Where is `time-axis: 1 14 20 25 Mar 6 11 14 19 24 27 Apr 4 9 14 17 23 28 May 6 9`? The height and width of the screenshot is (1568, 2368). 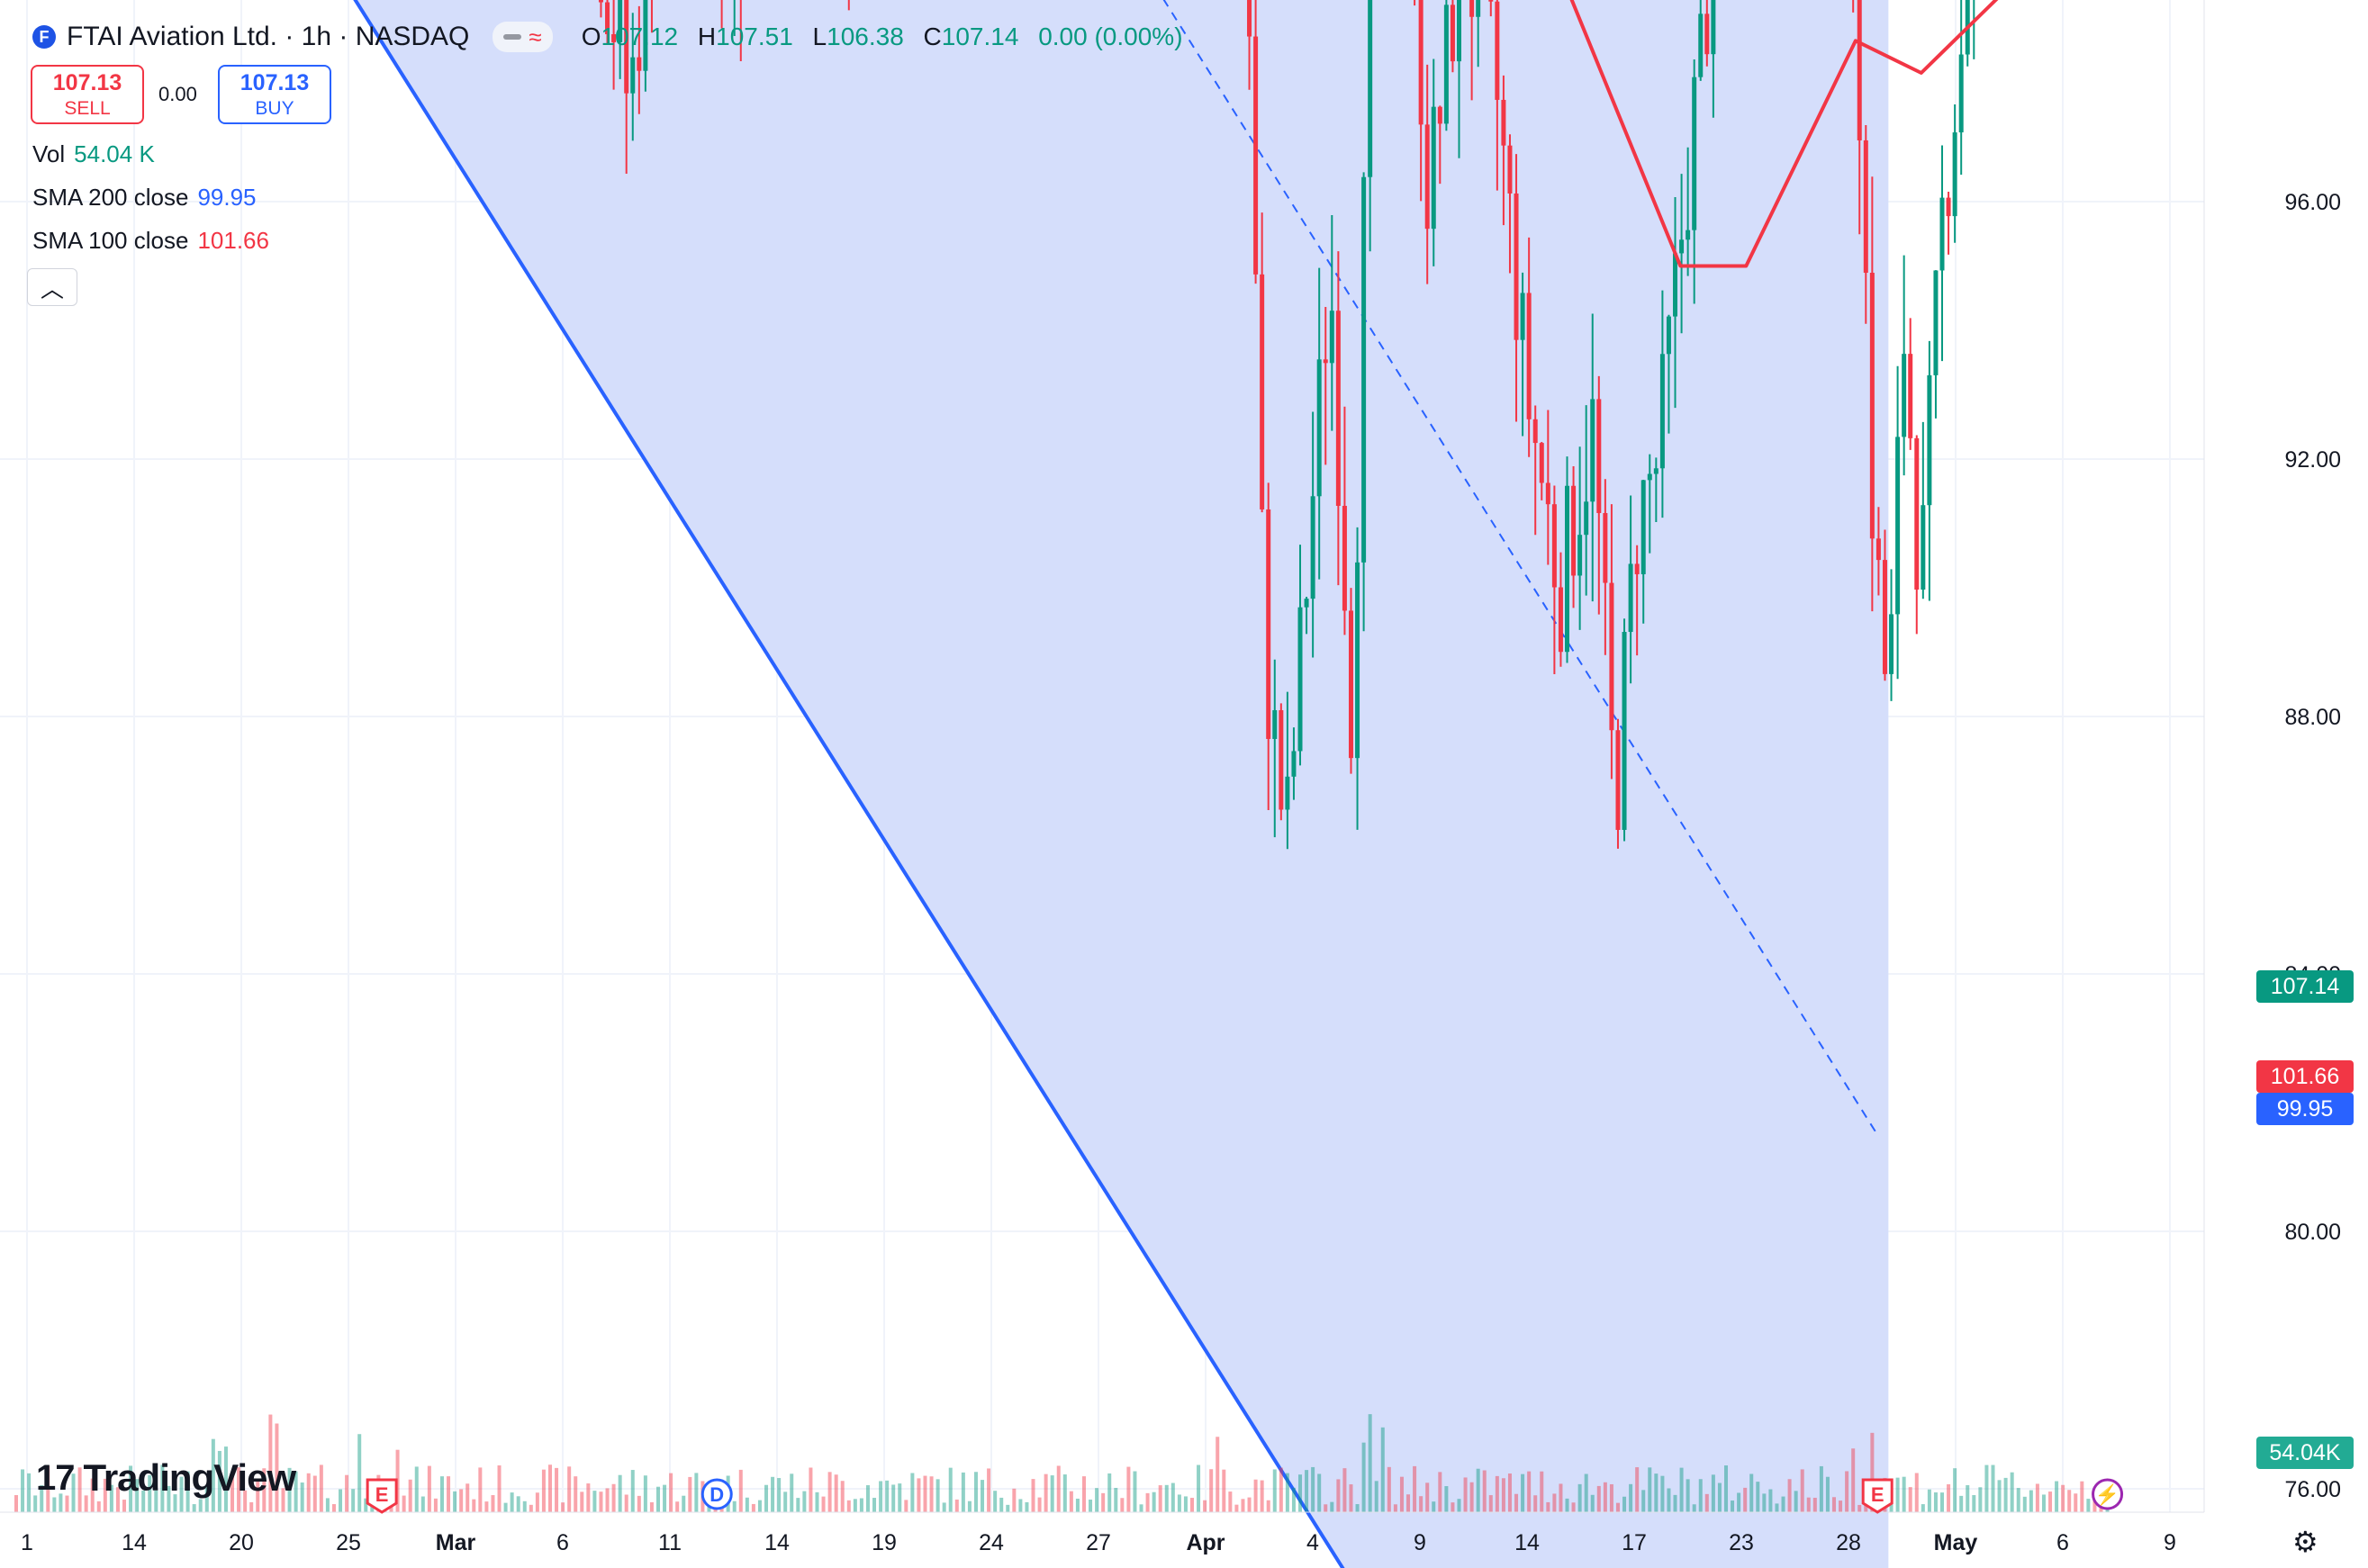
time-axis: 1 14 20 25 Mar 6 11 14 19 24 27 Apr 4 9 14 17 23 28 May 6 9 is located at coordinates (1102, 1533).